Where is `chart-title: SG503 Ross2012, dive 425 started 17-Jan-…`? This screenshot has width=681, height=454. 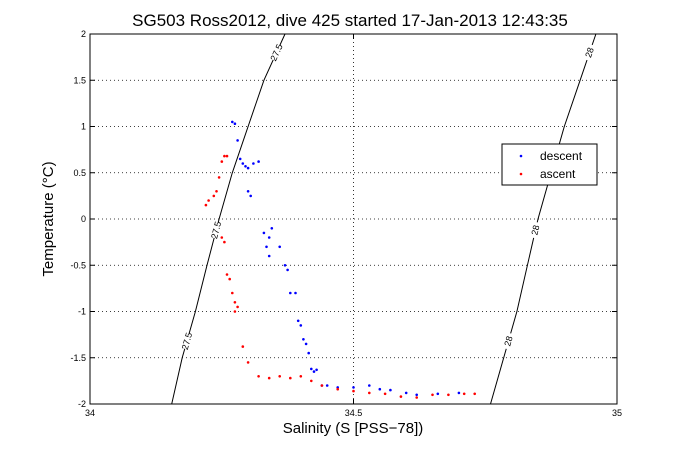
chart-title: SG503 Ross2012, dive 425 started 17-Jan-… is located at coordinates (350, 20).